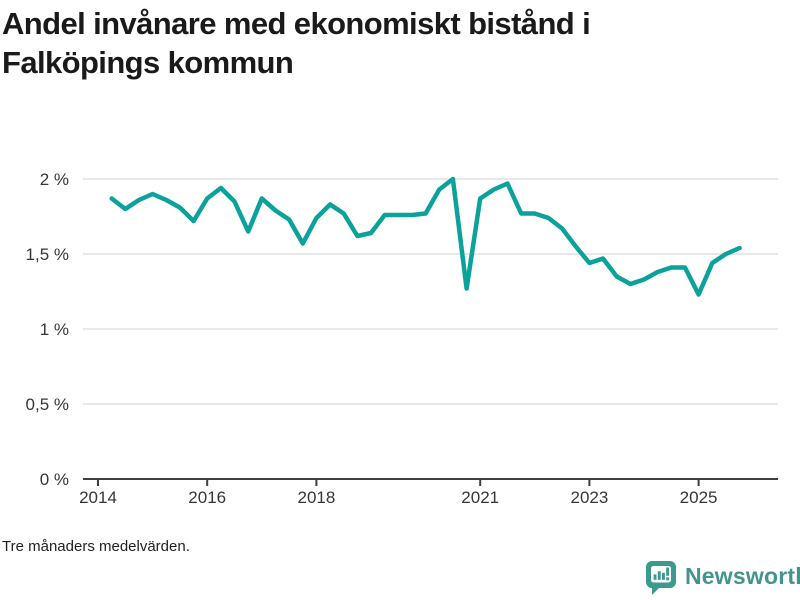 Image resolution: width=800 pixels, height=600 pixels. Describe the element at coordinates (296, 23) in the screenshot. I see `chart-title-line-1: Andel invånare med ekonomiskt bistånd i` at that location.